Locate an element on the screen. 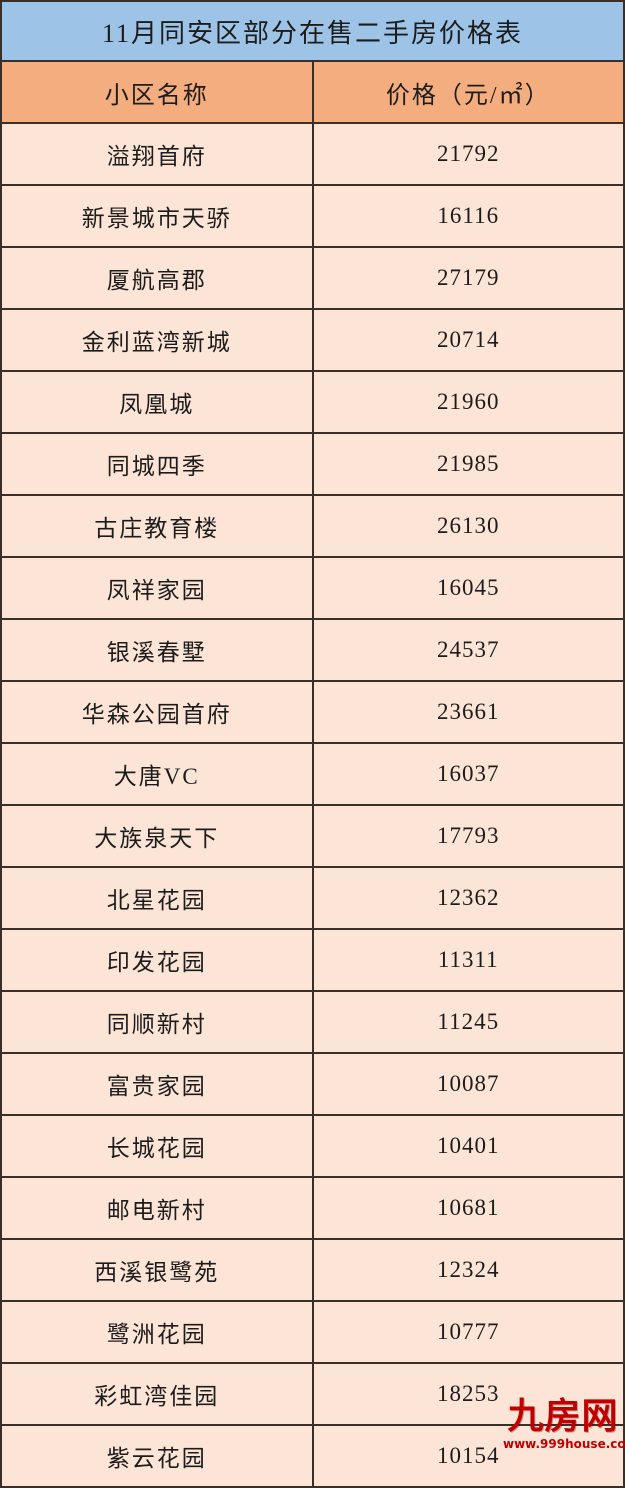 This screenshot has width=625, height=1488. table-row: 同顺新村 11245 is located at coordinates (312, 1022).